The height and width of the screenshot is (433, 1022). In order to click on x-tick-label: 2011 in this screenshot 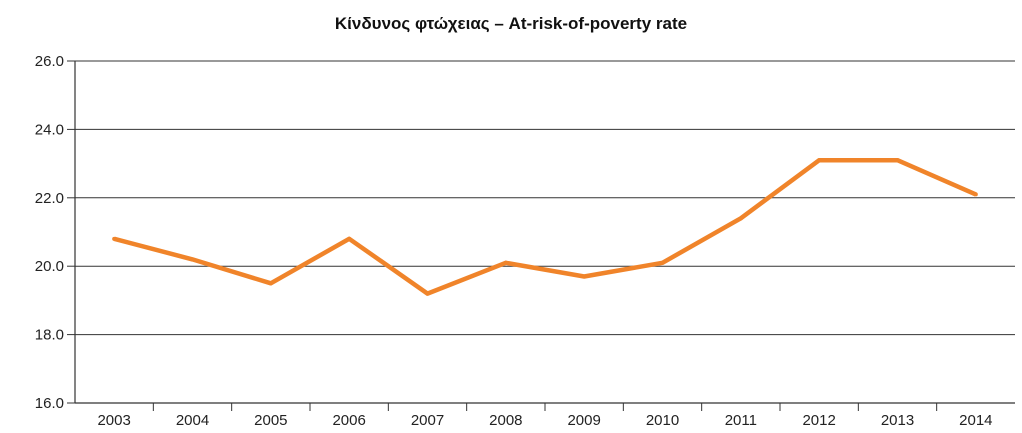, I will do `click(741, 420)`.